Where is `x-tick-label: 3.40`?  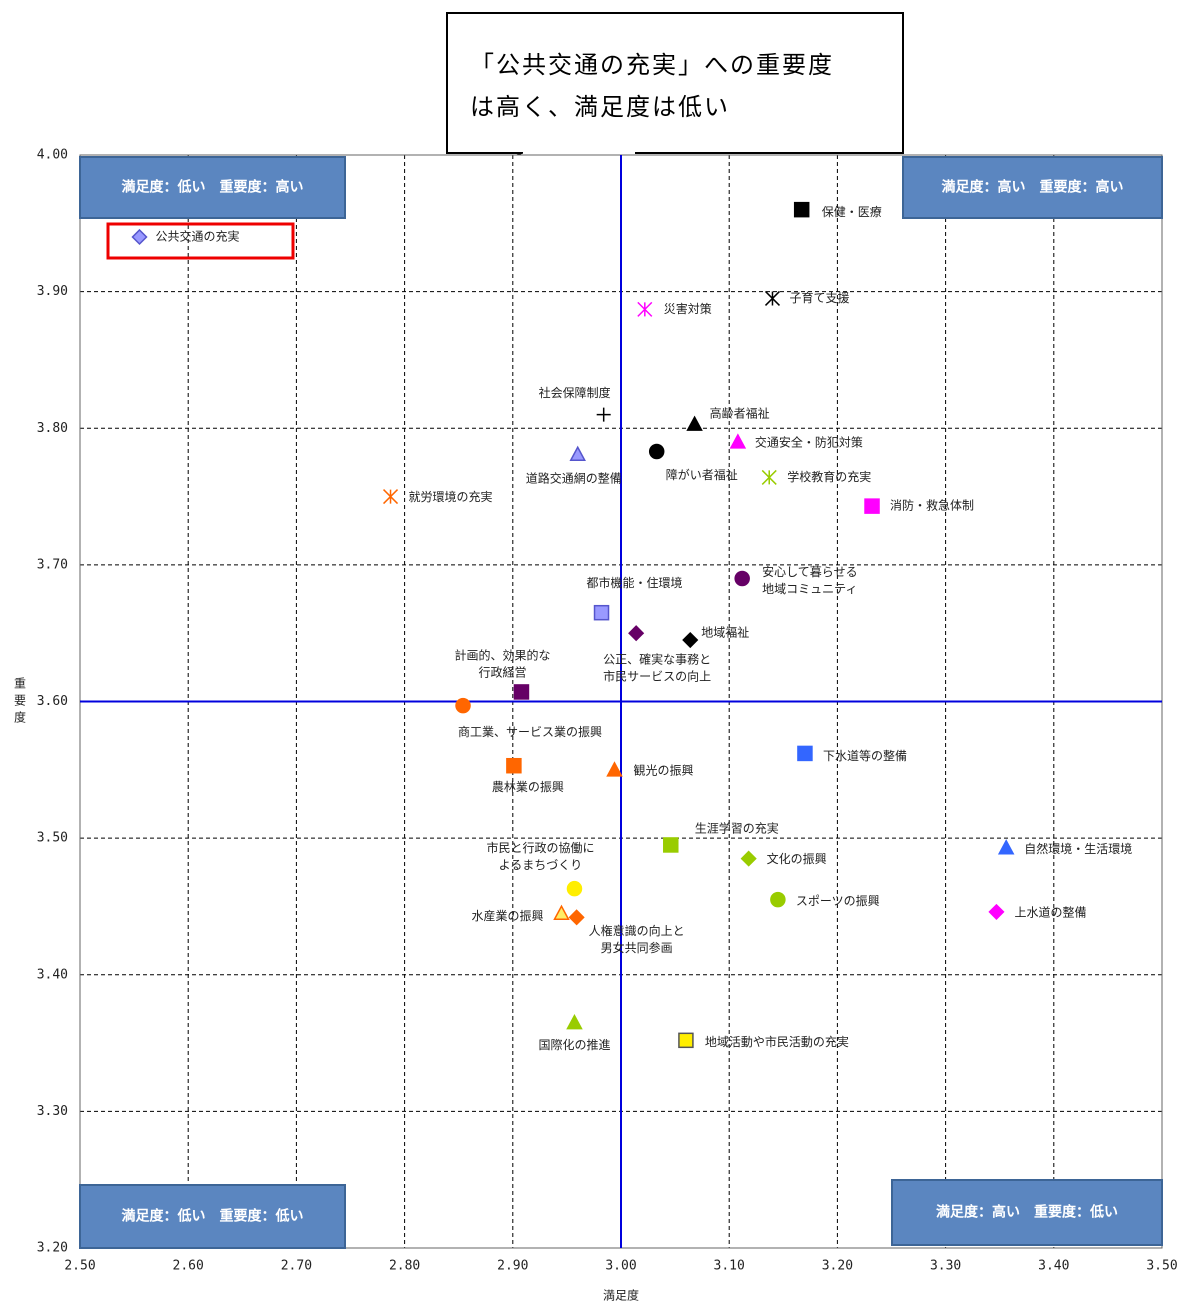
x-tick-label: 3.40 is located at coordinates (1053, 1266).